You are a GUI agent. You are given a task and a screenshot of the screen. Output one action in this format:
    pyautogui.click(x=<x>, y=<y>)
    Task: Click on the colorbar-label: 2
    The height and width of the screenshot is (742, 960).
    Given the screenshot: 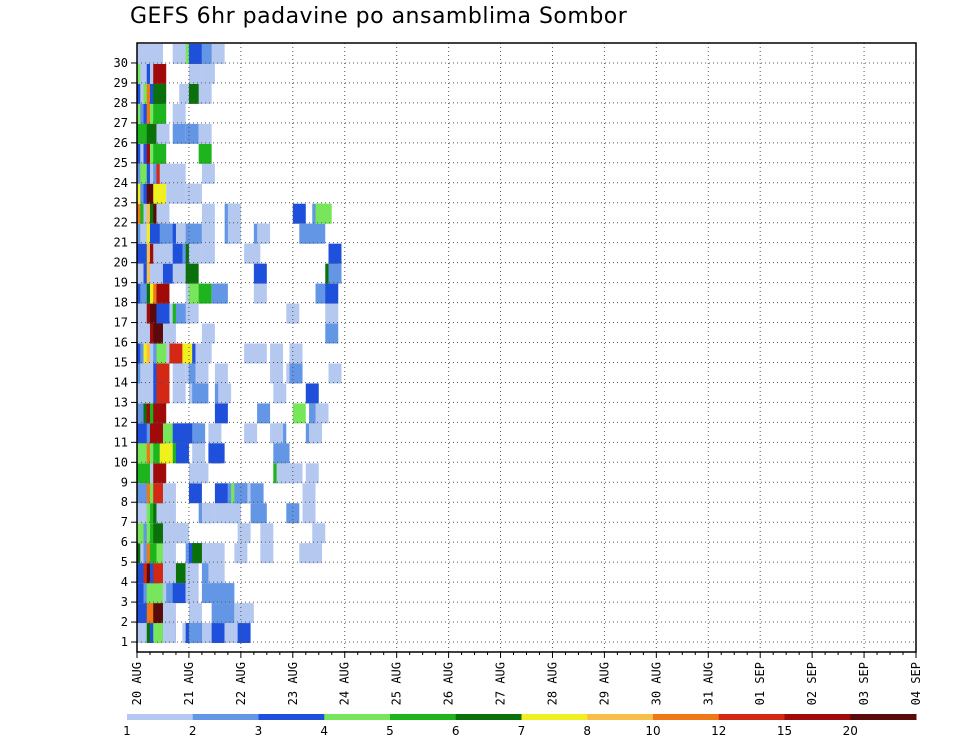 What is the action you would take?
    pyautogui.click(x=193, y=731)
    